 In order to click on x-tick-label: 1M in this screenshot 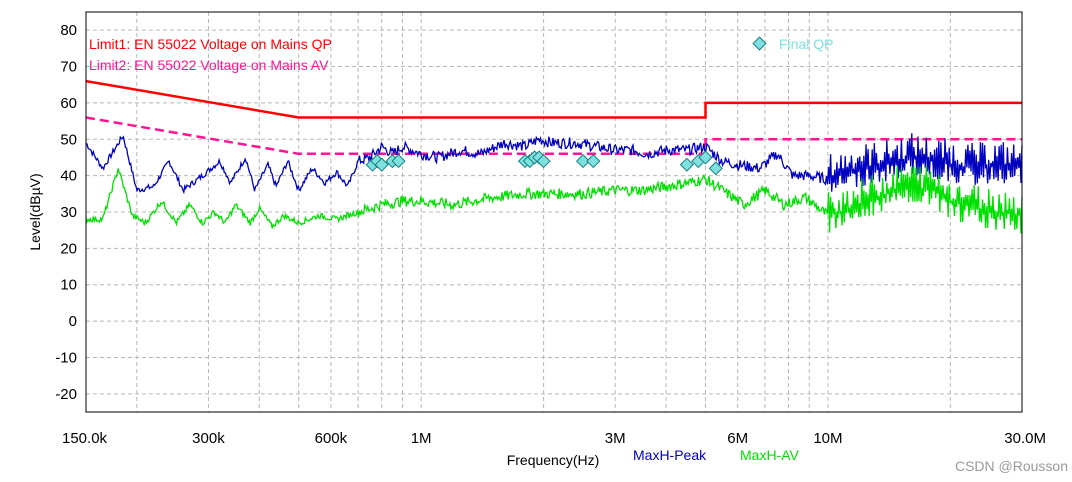, I will do `click(421, 438)`.